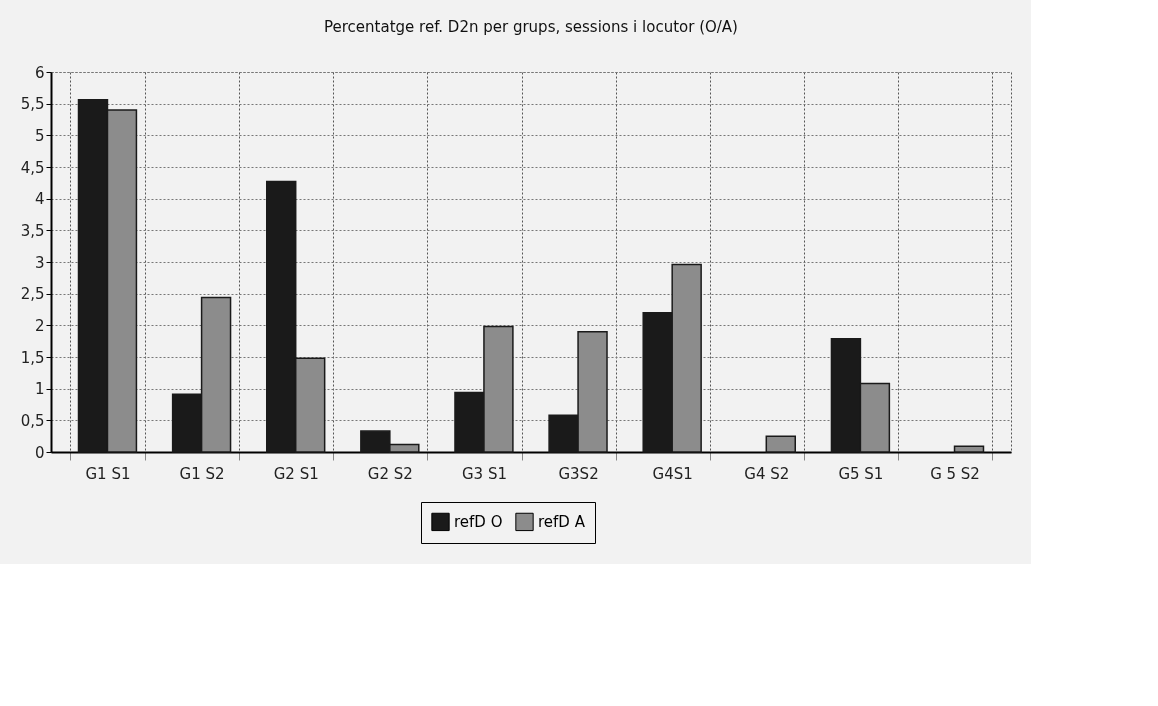  Describe the element at coordinates (296, 473) in the screenshot. I see `x-tick-label: G2 S1` at that location.